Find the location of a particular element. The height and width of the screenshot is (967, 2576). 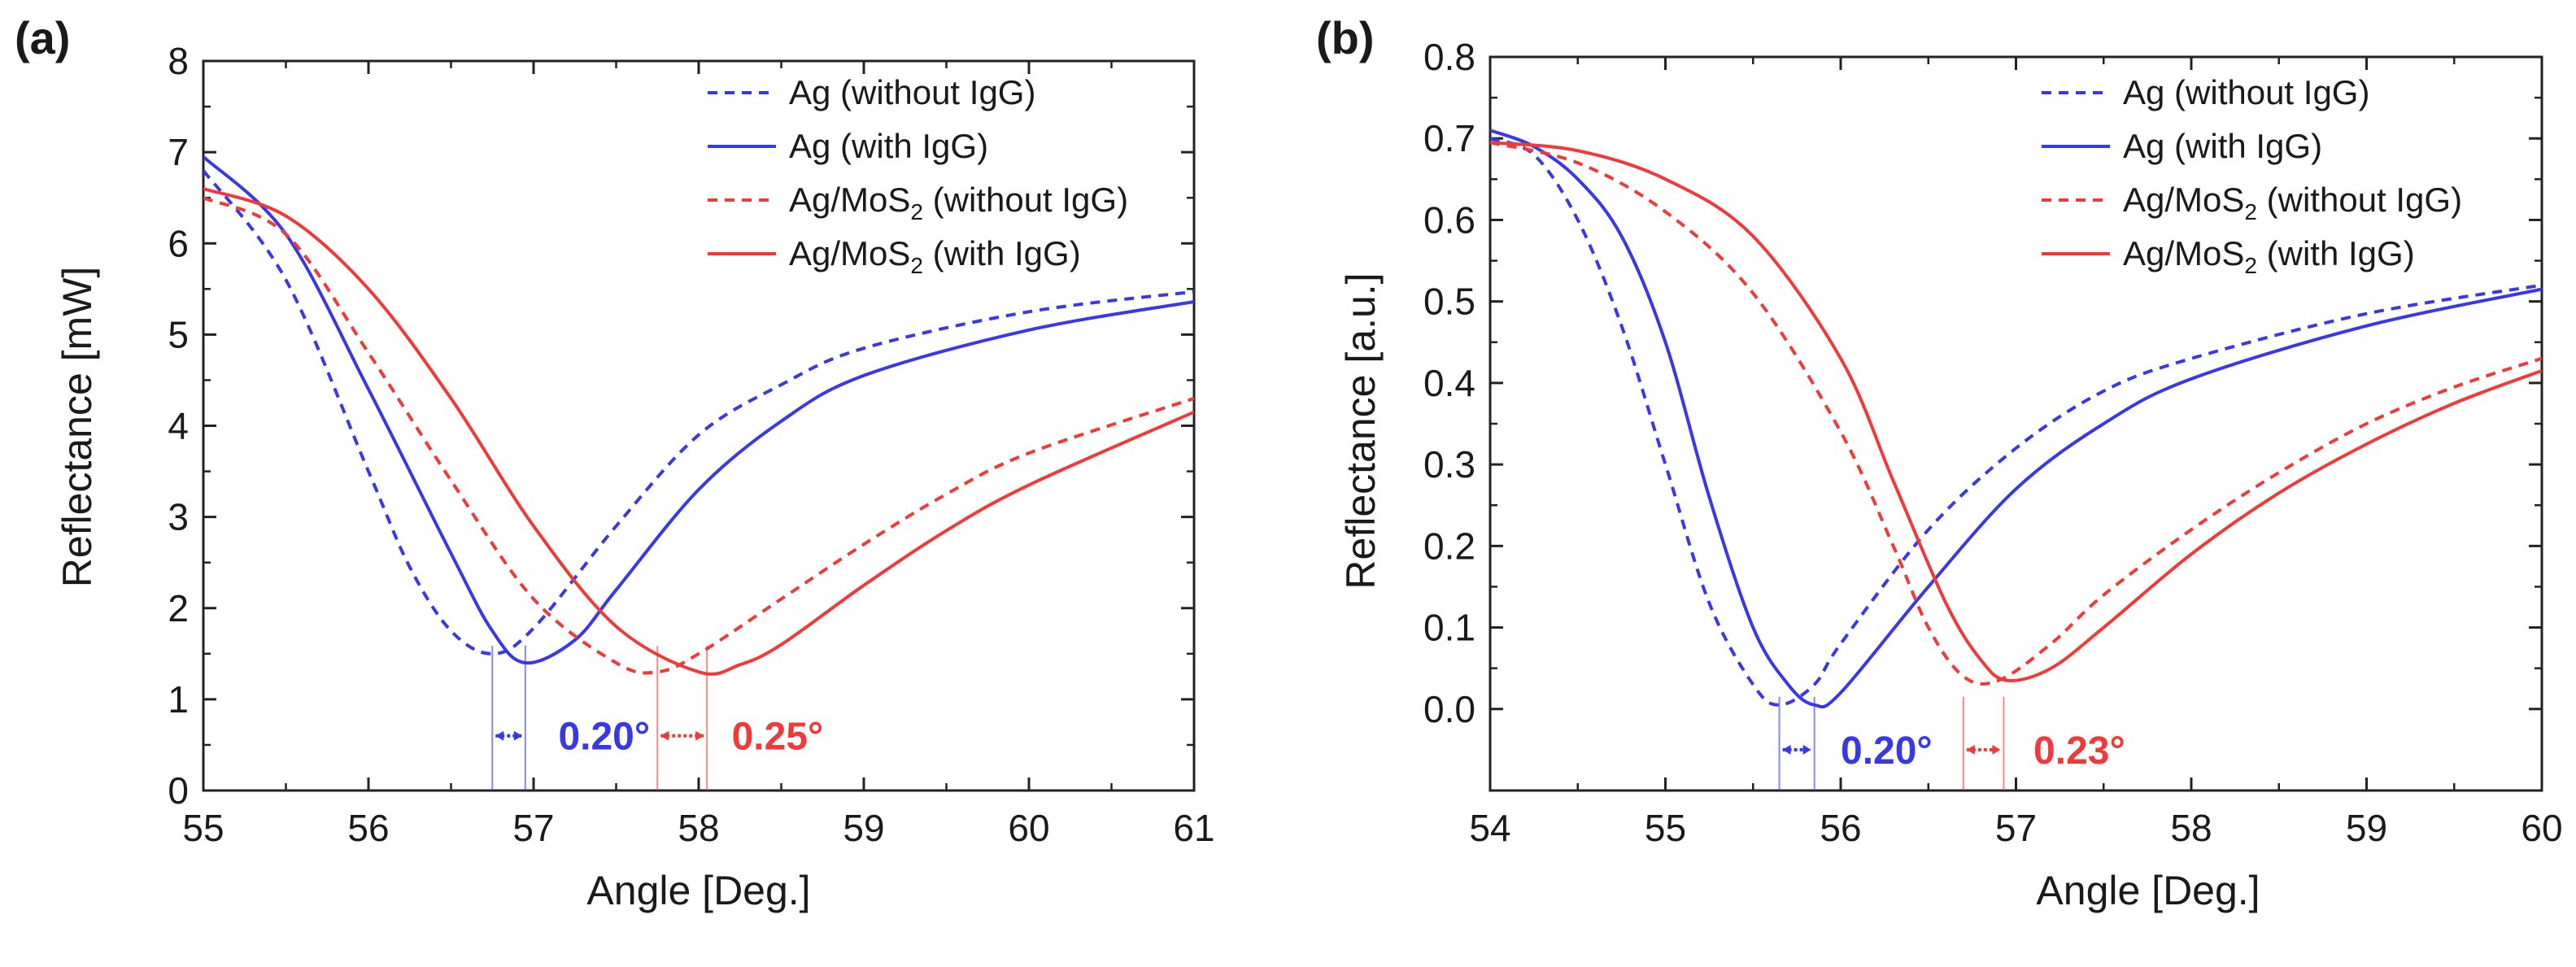

panel-label: (a) is located at coordinates (42, 37).